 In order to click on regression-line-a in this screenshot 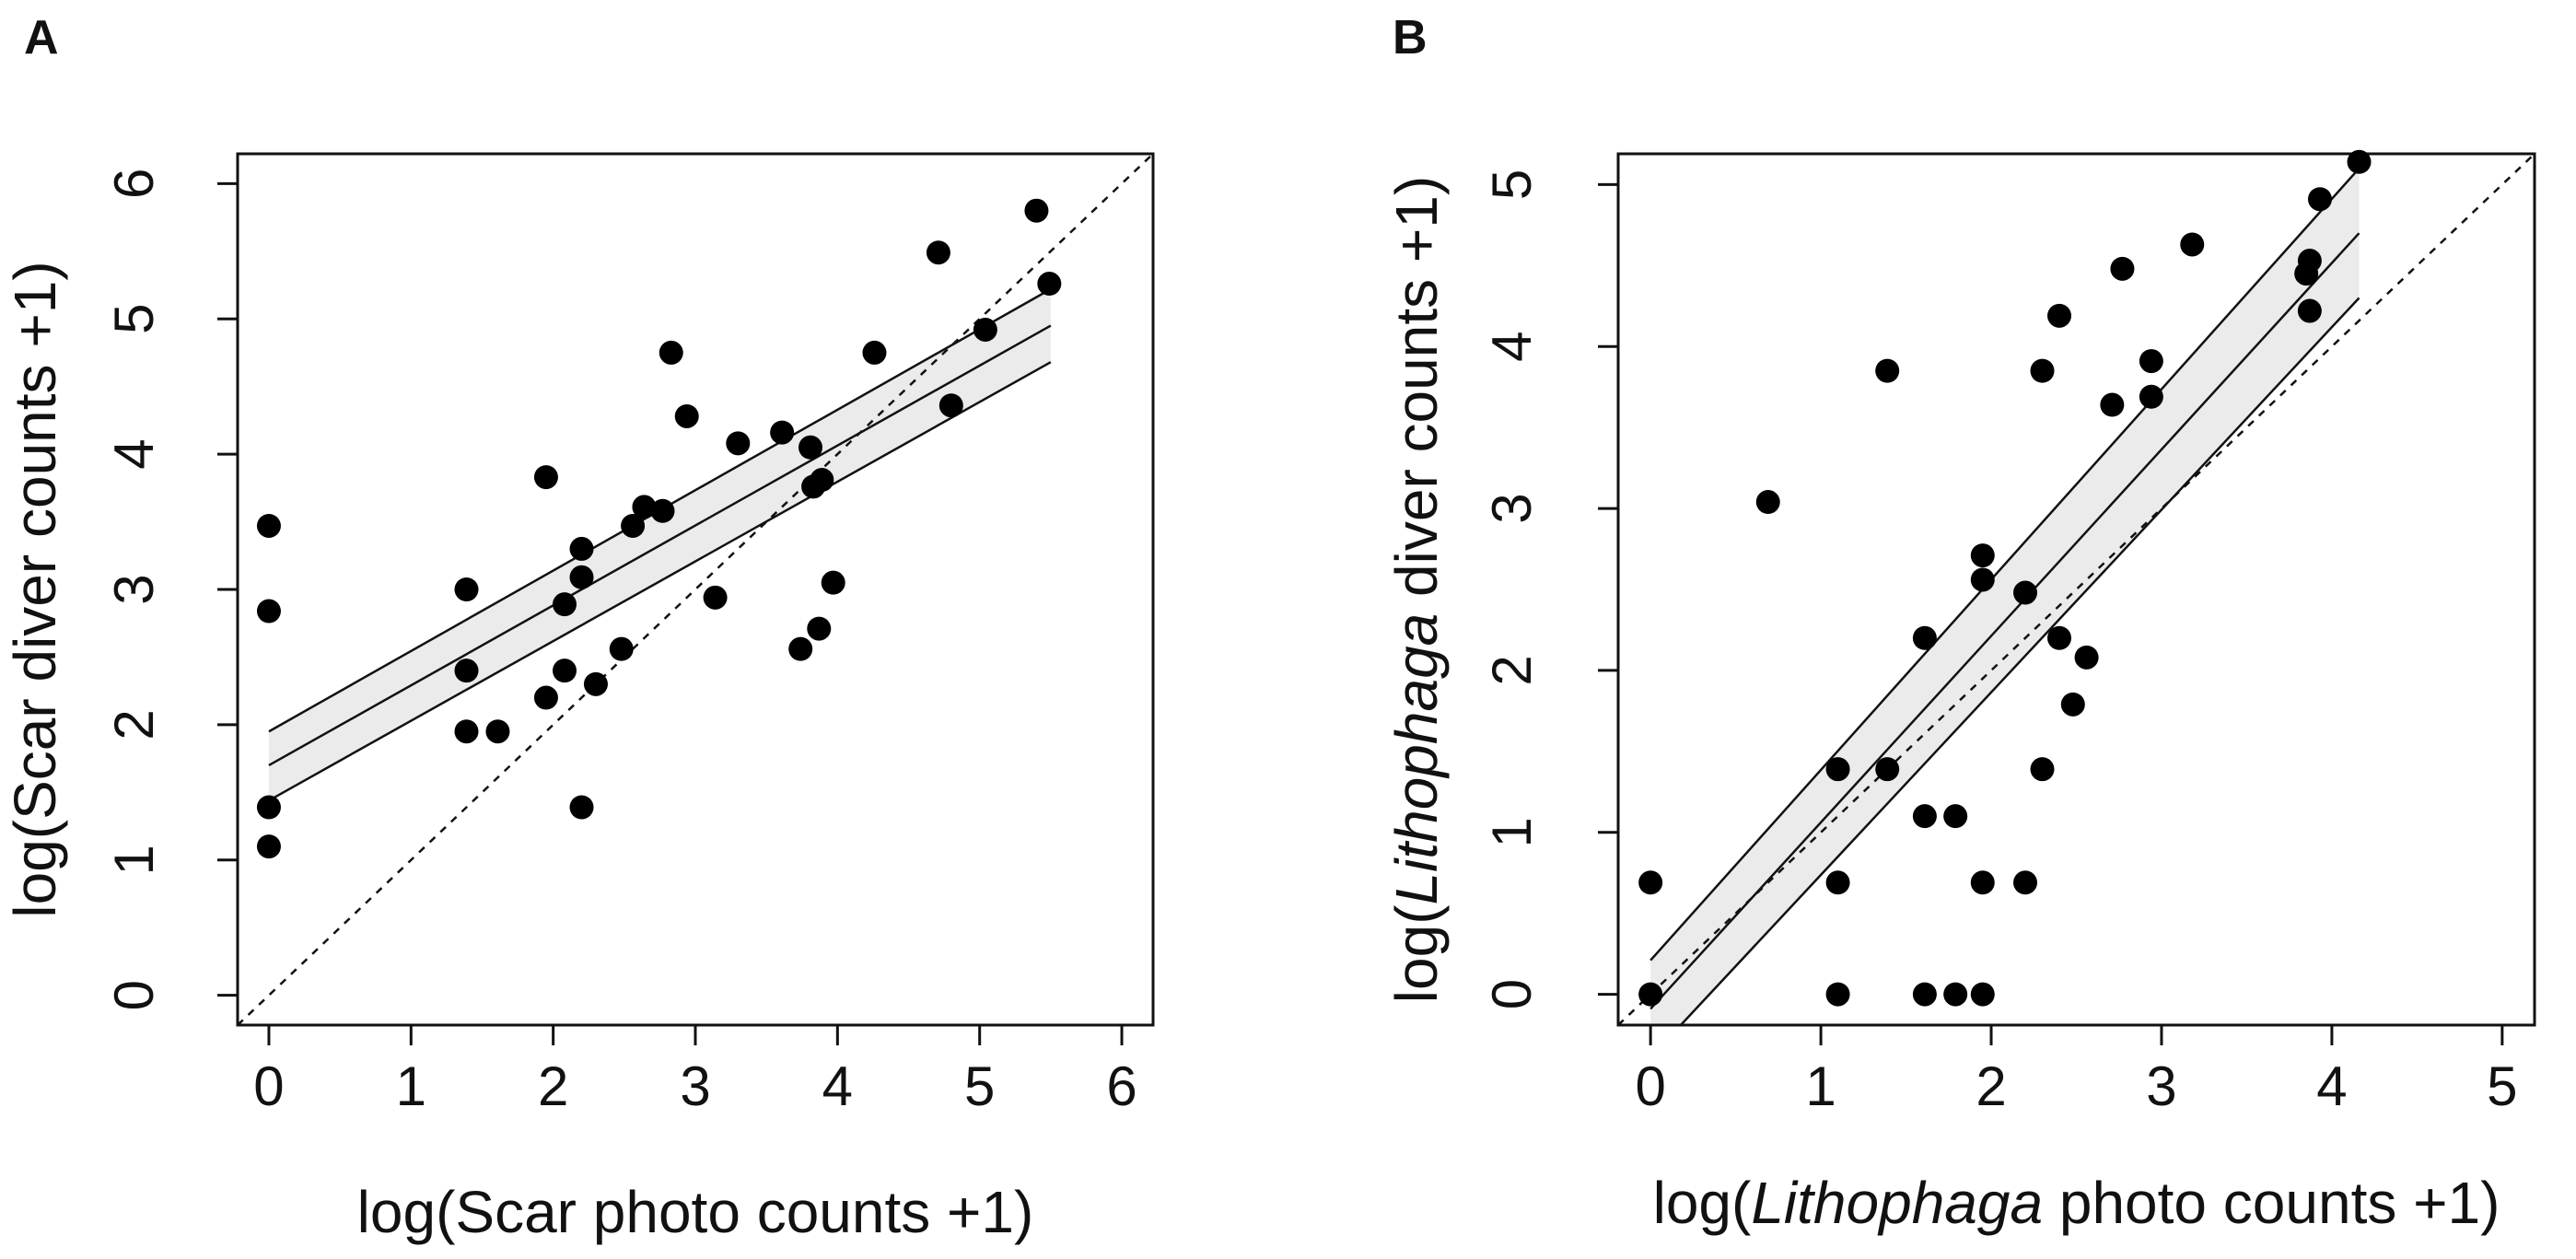, I will do `click(660, 545)`.